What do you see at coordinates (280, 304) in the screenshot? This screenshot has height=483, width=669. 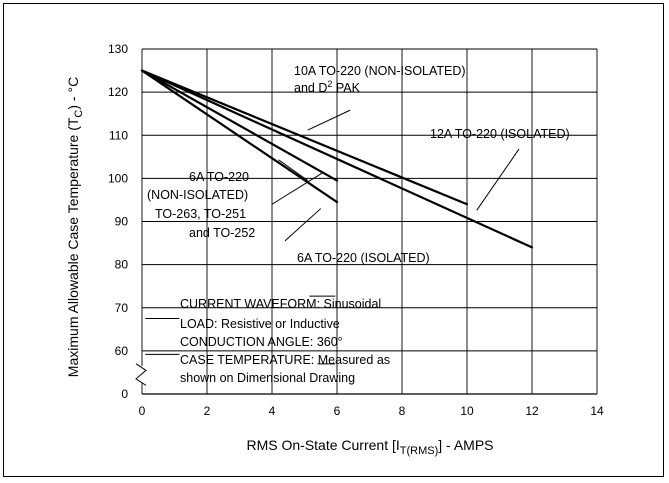 I see `note-waveform: CURRENT WAVEFORM: Sinusoidal` at bounding box center [280, 304].